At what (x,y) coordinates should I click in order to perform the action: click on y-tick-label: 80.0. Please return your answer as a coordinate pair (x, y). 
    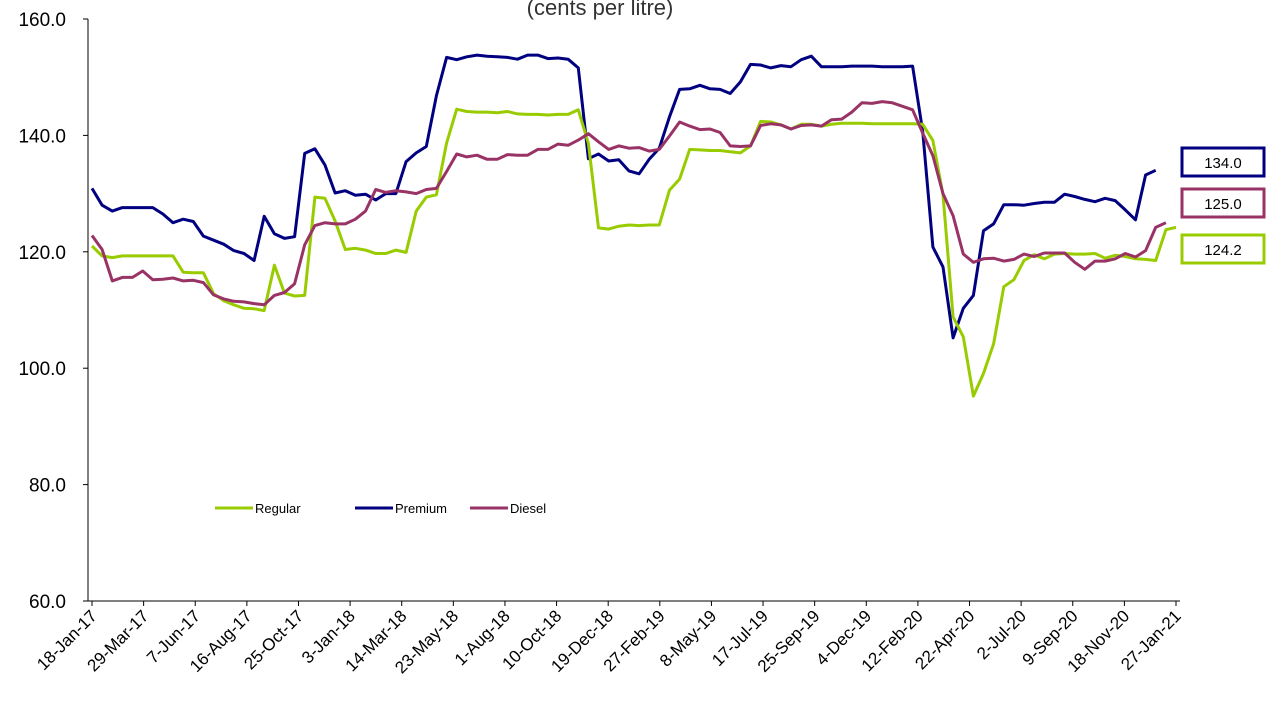
    Looking at the image, I should click on (47, 486).